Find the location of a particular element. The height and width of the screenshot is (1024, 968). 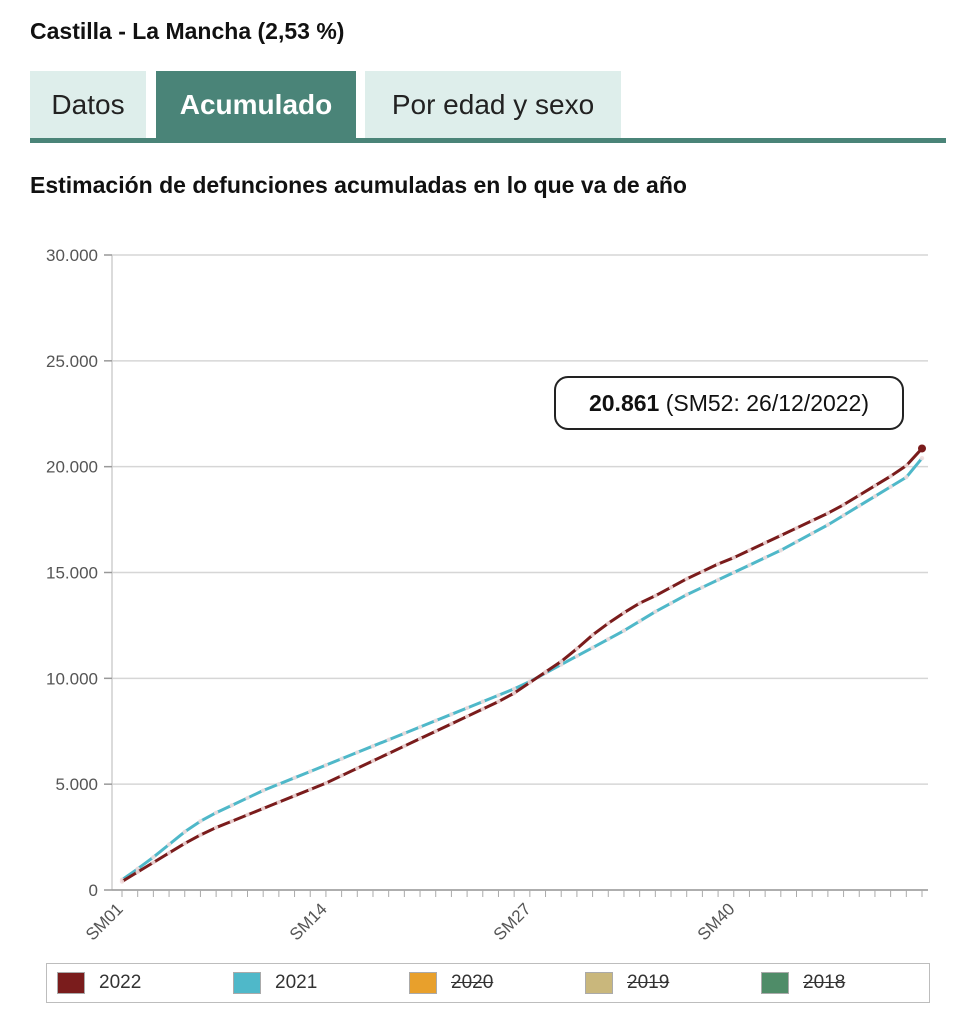

tab-acumulado: Acumulado is located at coordinates (256, 104).